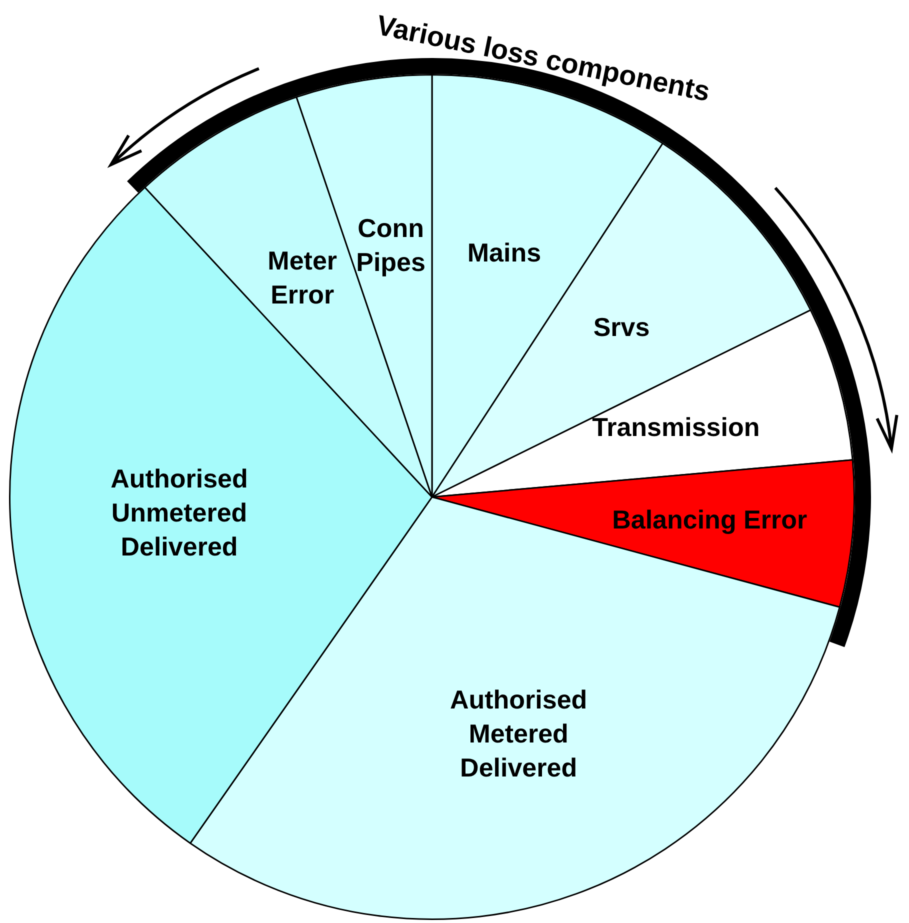 The image size is (909, 923). What do you see at coordinates (676, 427) in the screenshot?
I see `slice-label: Transmission` at bounding box center [676, 427].